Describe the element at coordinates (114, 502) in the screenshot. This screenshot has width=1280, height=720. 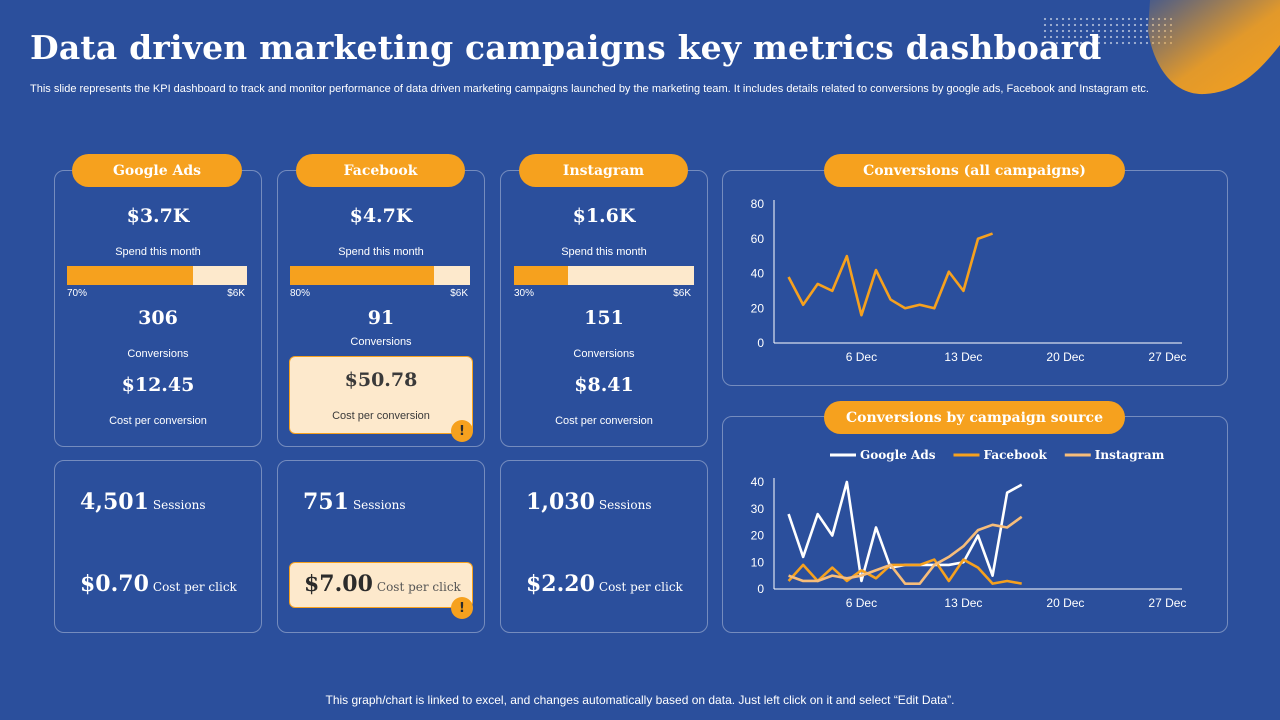
I see `sessions-value: 4,501` at that location.